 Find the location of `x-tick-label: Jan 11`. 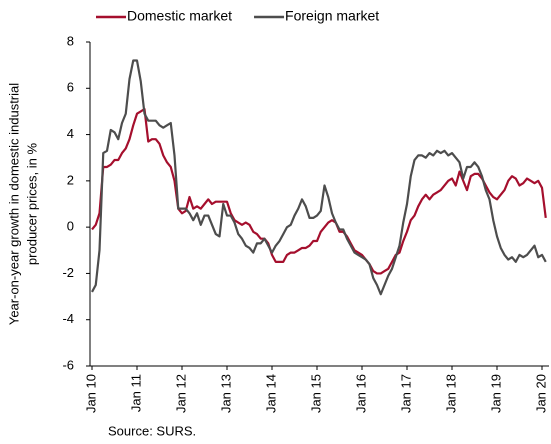

x-tick-label: Jan 11 is located at coordinates (135, 393).